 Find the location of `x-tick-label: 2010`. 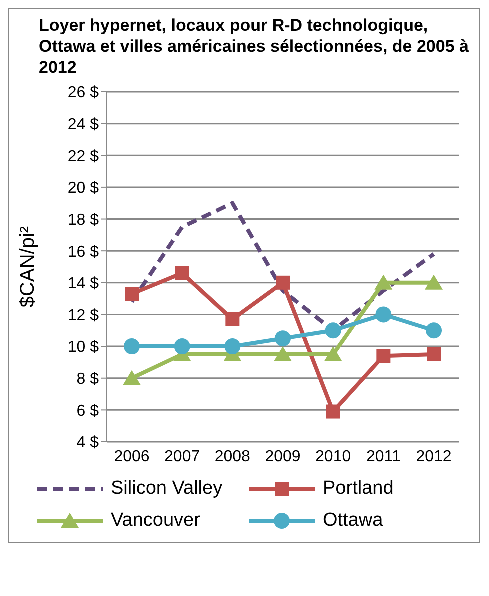

x-tick-label: 2010 is located at coordinates (334, 457).